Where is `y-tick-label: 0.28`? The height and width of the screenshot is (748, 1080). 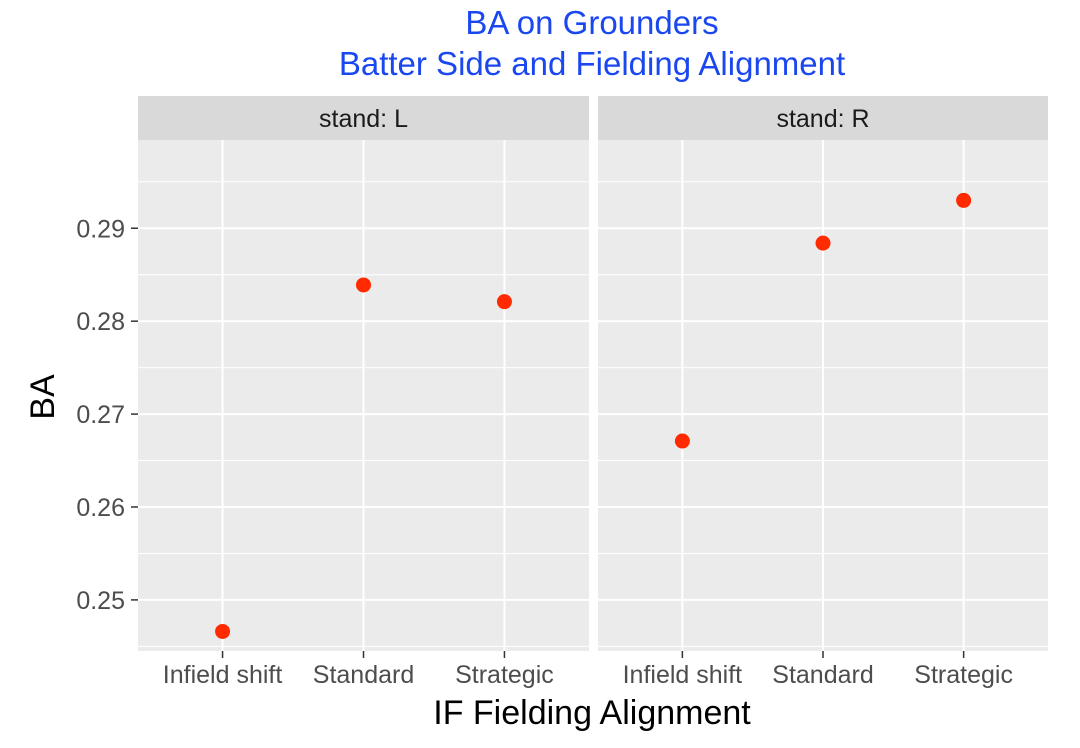
y-tick-label: 0.28 is located at coordinates (100, 322).